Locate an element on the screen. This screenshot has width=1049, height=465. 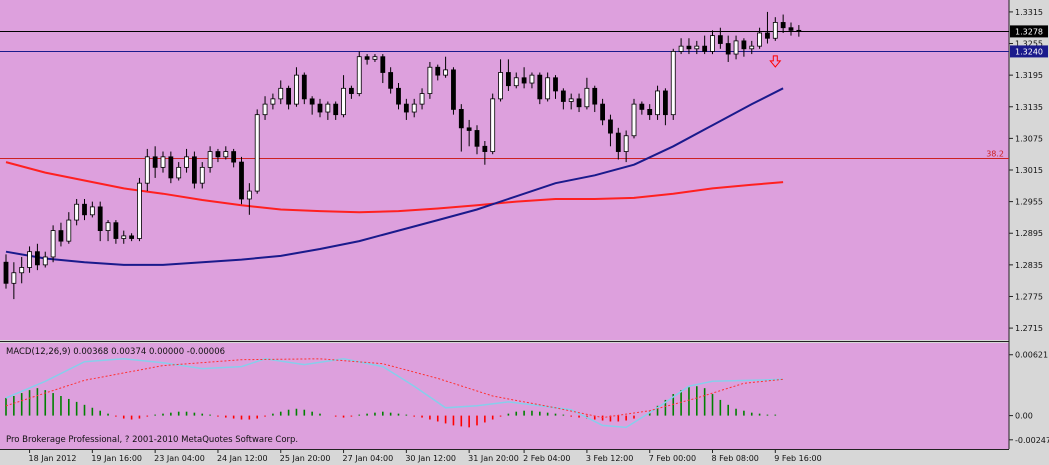
price-tag-label: 1.3278 is located at coordinates (1029, 31).